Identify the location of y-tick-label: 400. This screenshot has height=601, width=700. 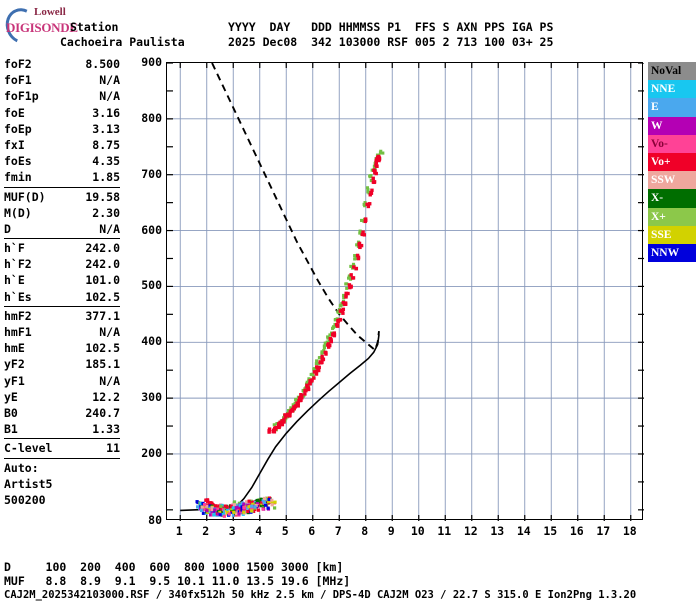
(151, 341).